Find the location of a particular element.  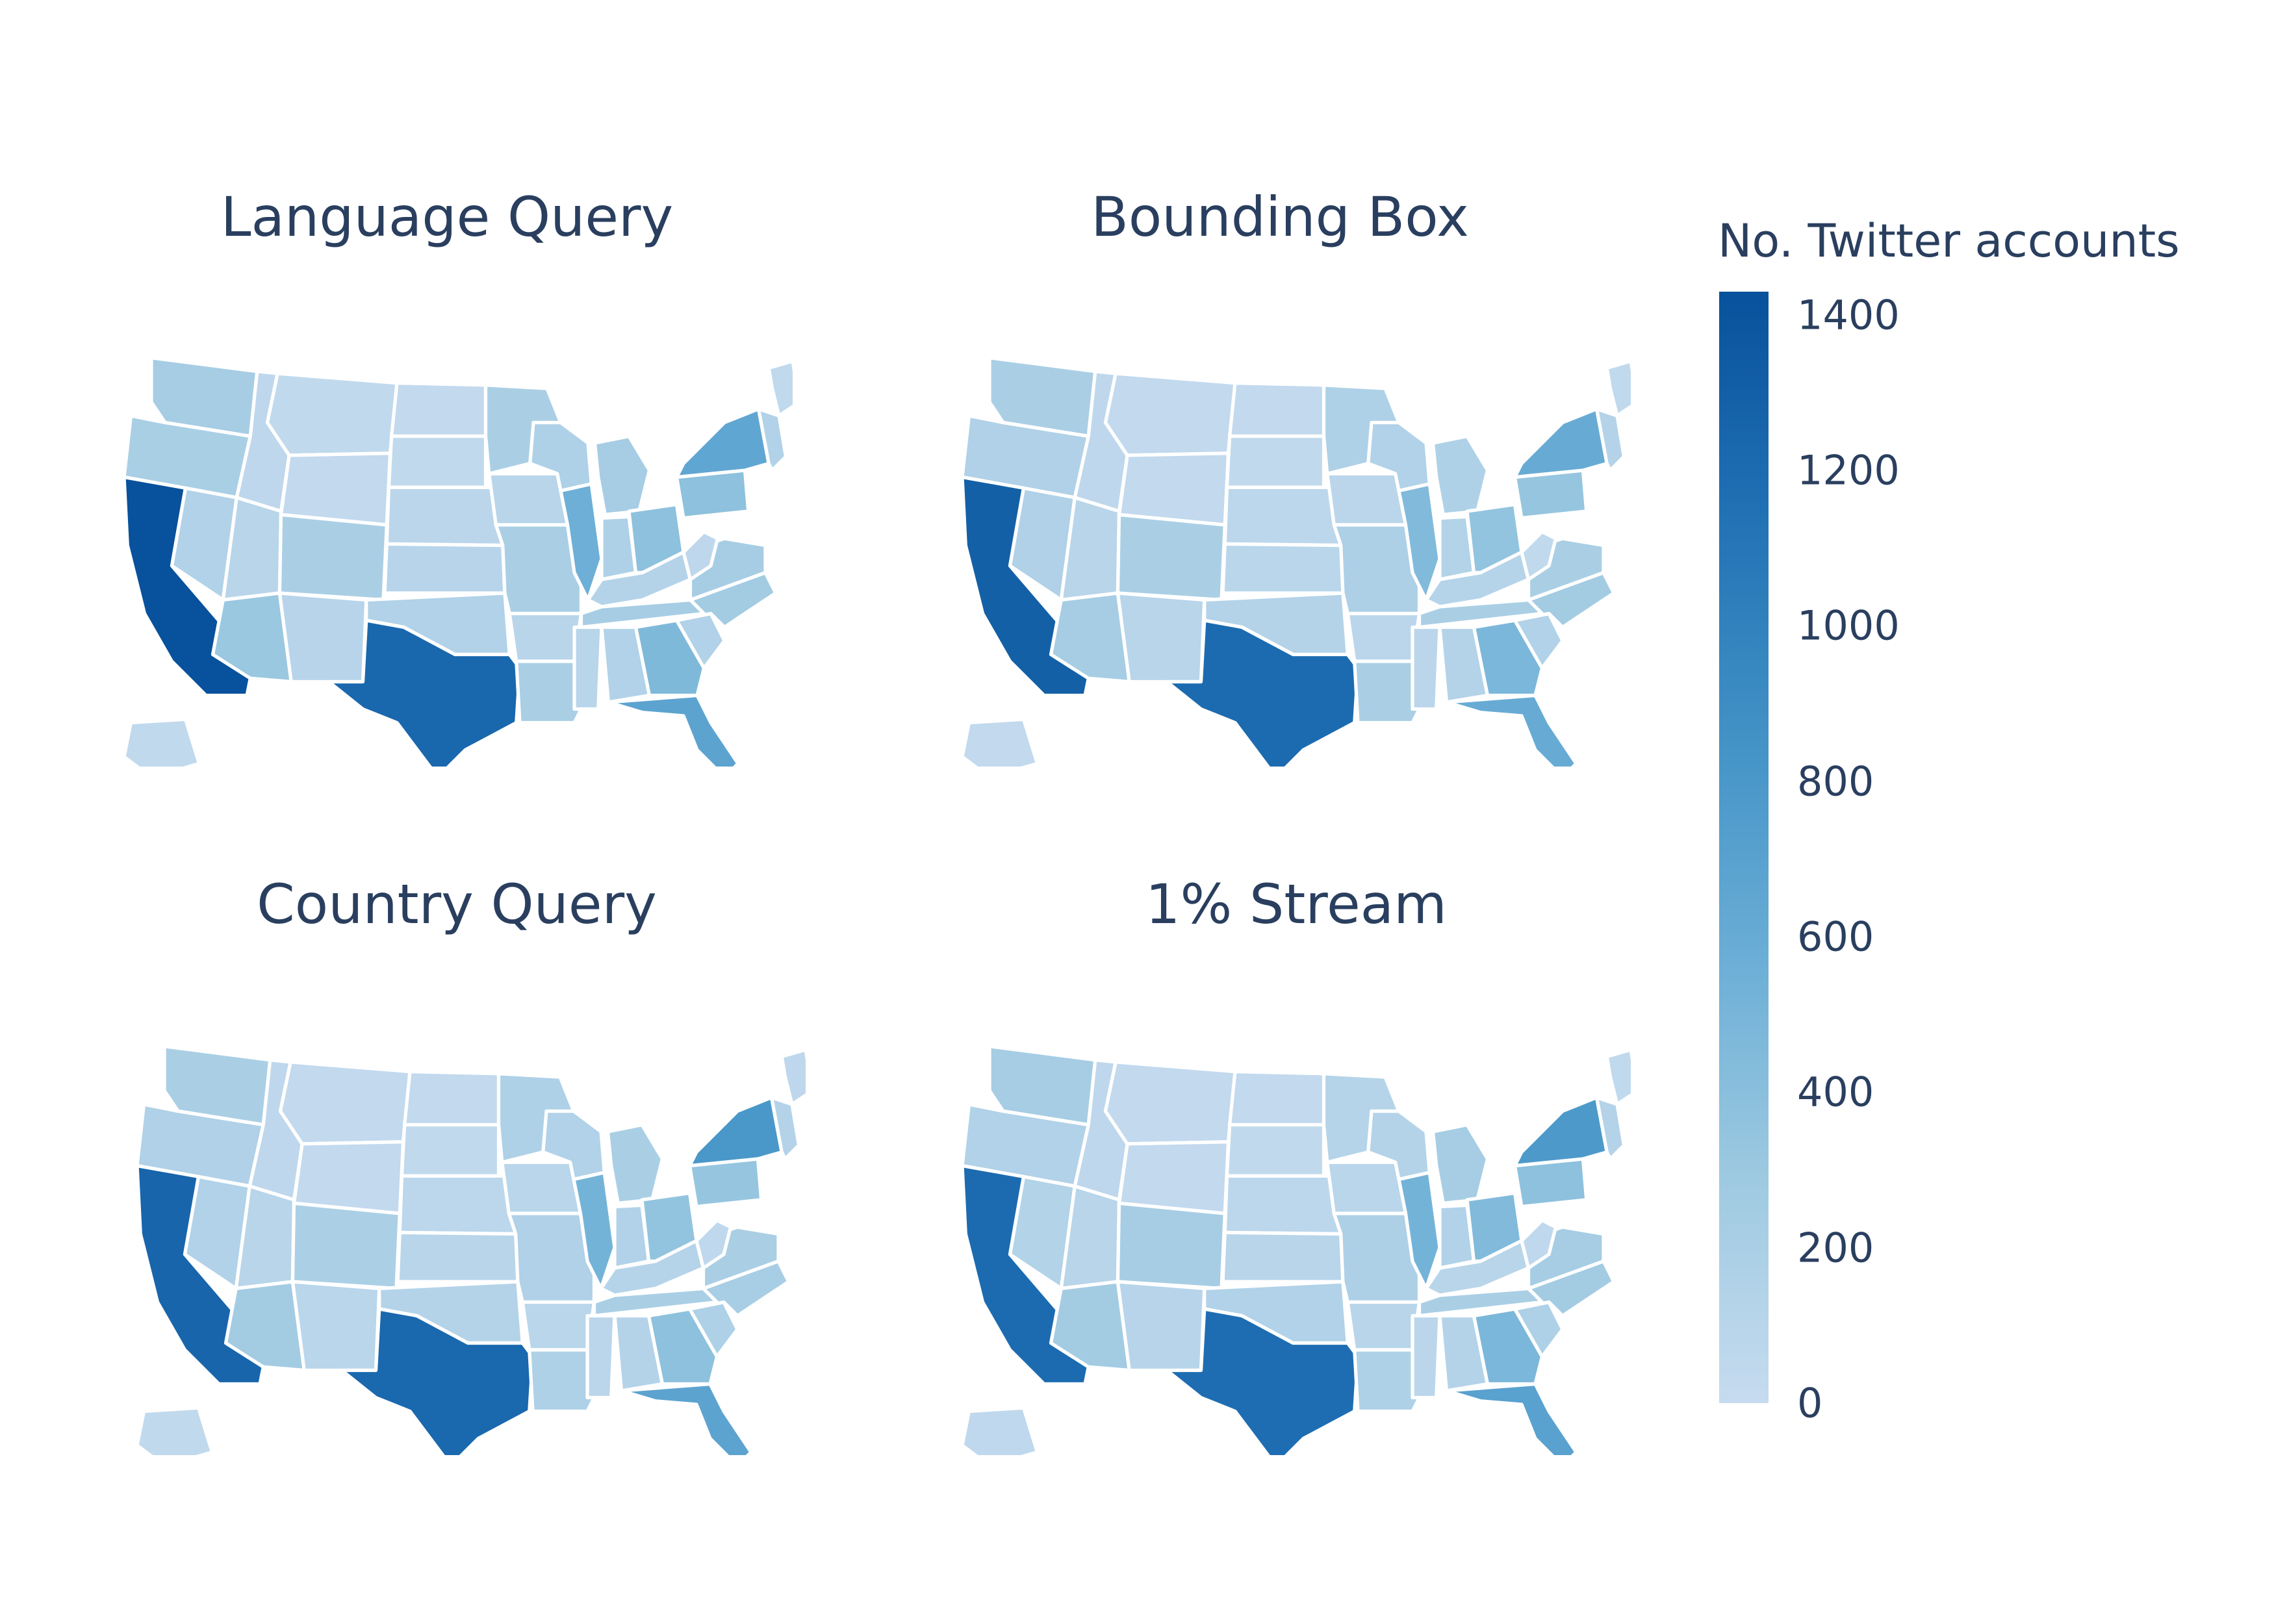

map-title-language-query: Language Query is located at coordinates (447, 217).